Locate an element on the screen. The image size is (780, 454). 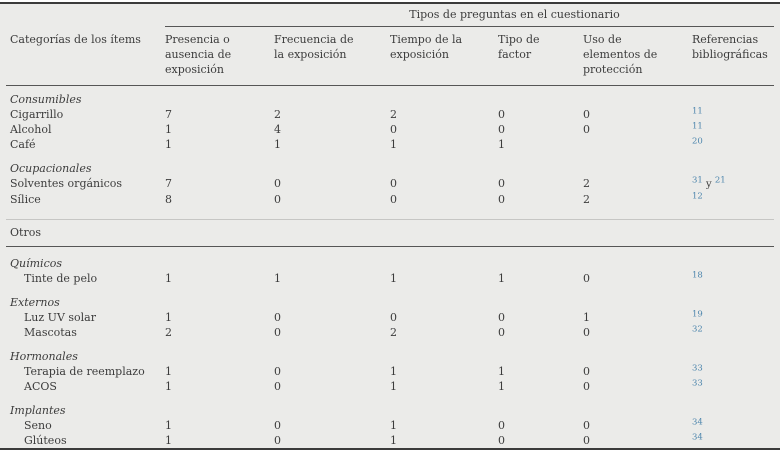
column-header-frecuencia: Frecuencia de la exposición is located at coordinates (332, 56).